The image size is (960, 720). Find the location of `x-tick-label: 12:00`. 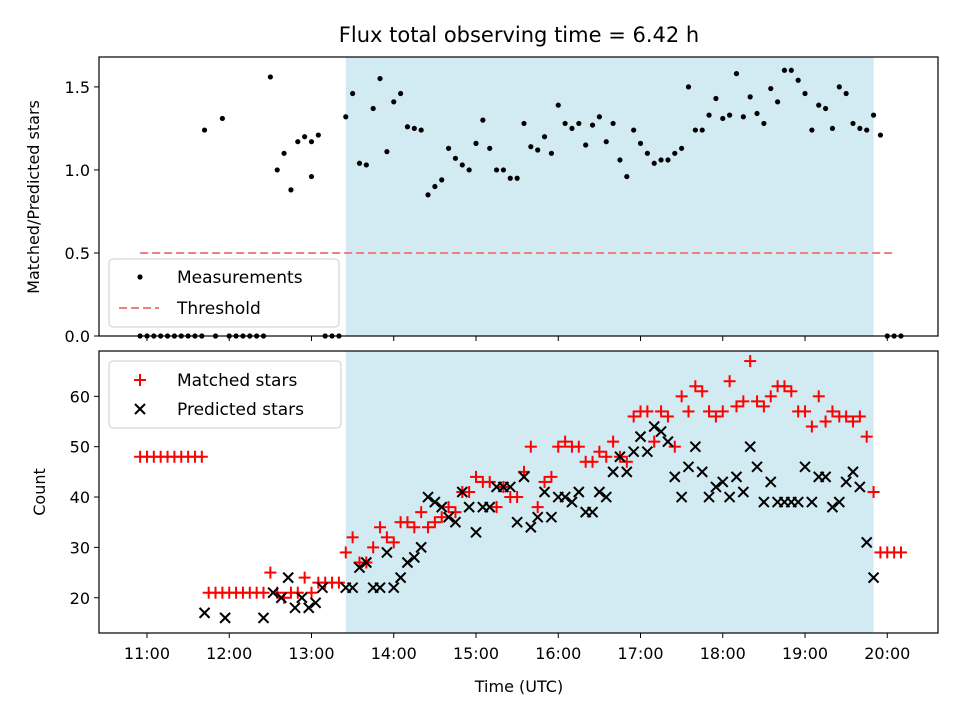

x-tick-label: 12:00 is located at coordinates (229, 653).